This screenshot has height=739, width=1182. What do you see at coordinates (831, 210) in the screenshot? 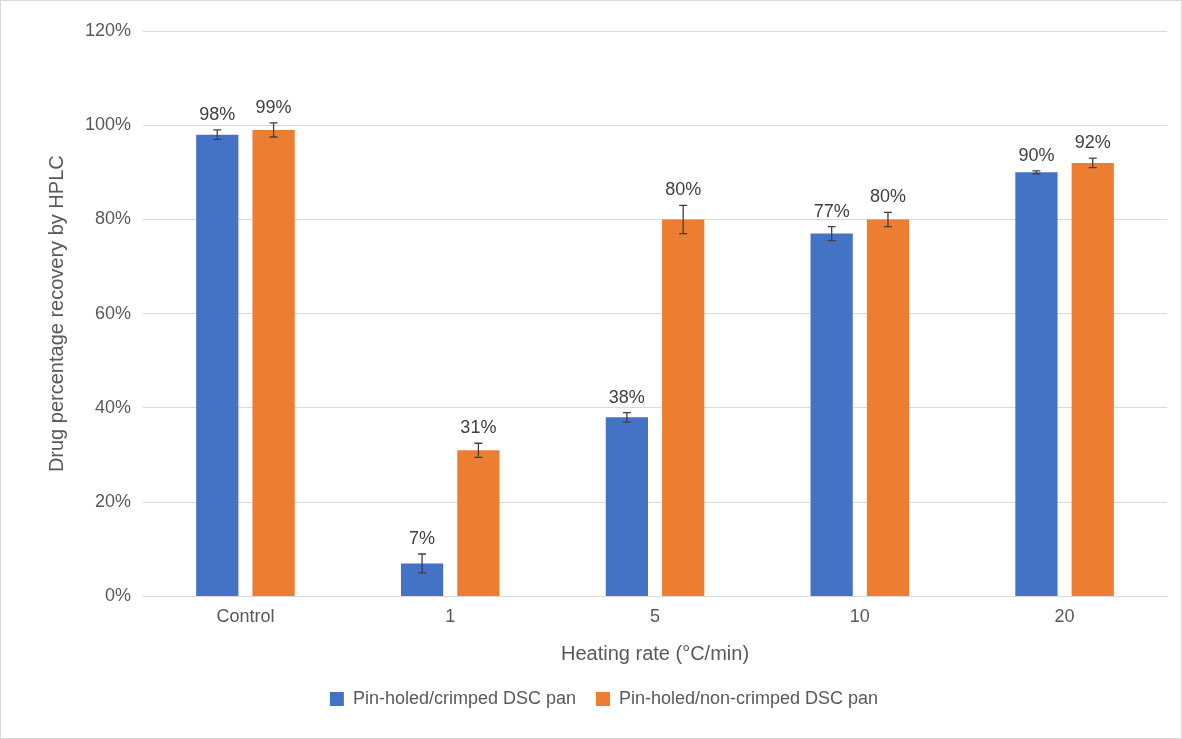
I see `data-label: 77%` at bounding box center [831, 210].